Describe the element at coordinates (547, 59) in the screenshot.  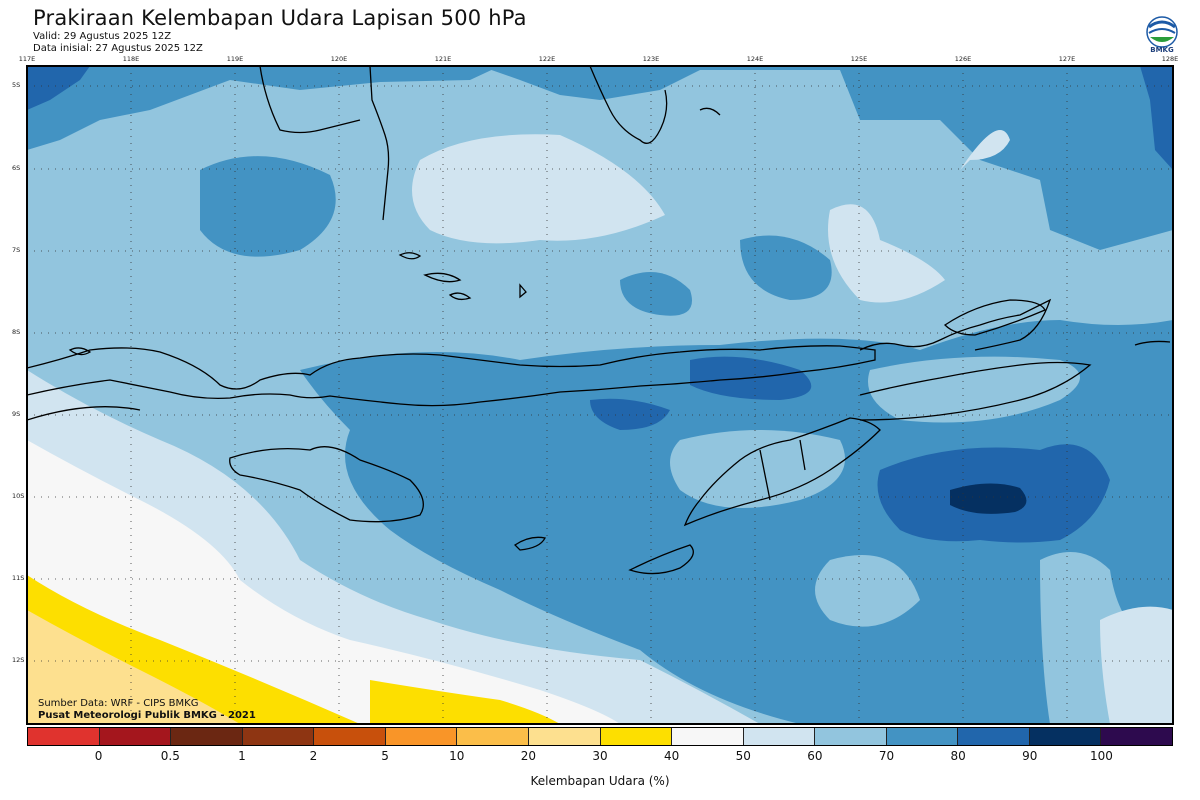
I see `lon-label: 122E` at that location.